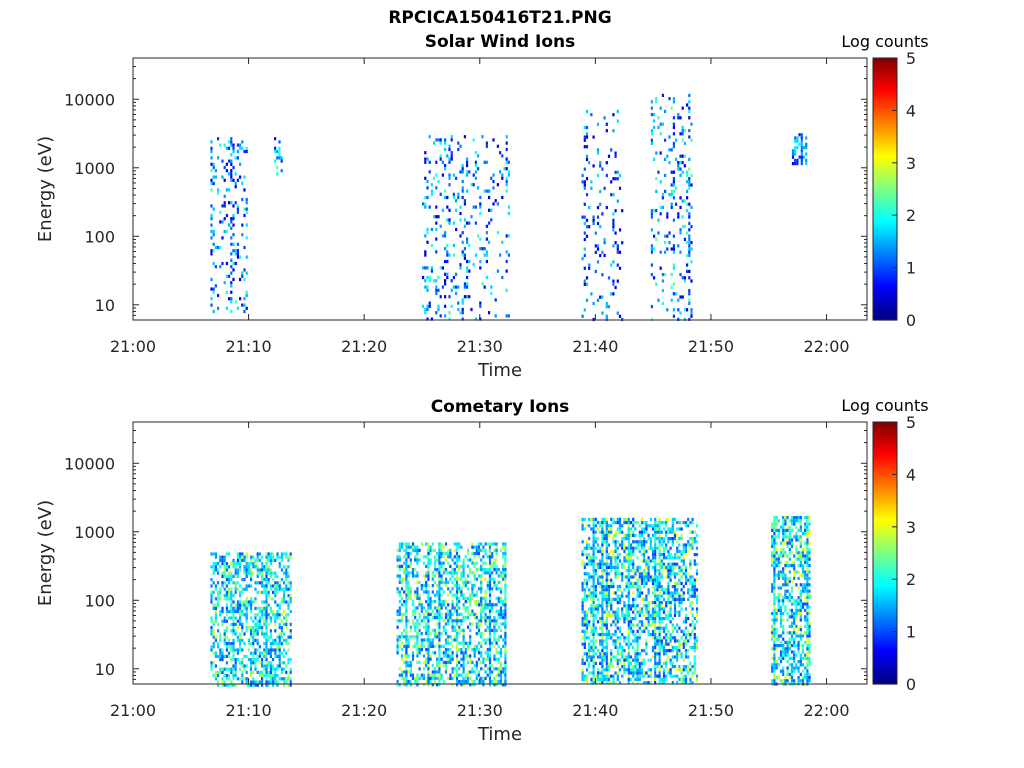  Describe the element at coordinates (826, 346) in the screenshot. I see `x-tick-label: 22:00` at that location.